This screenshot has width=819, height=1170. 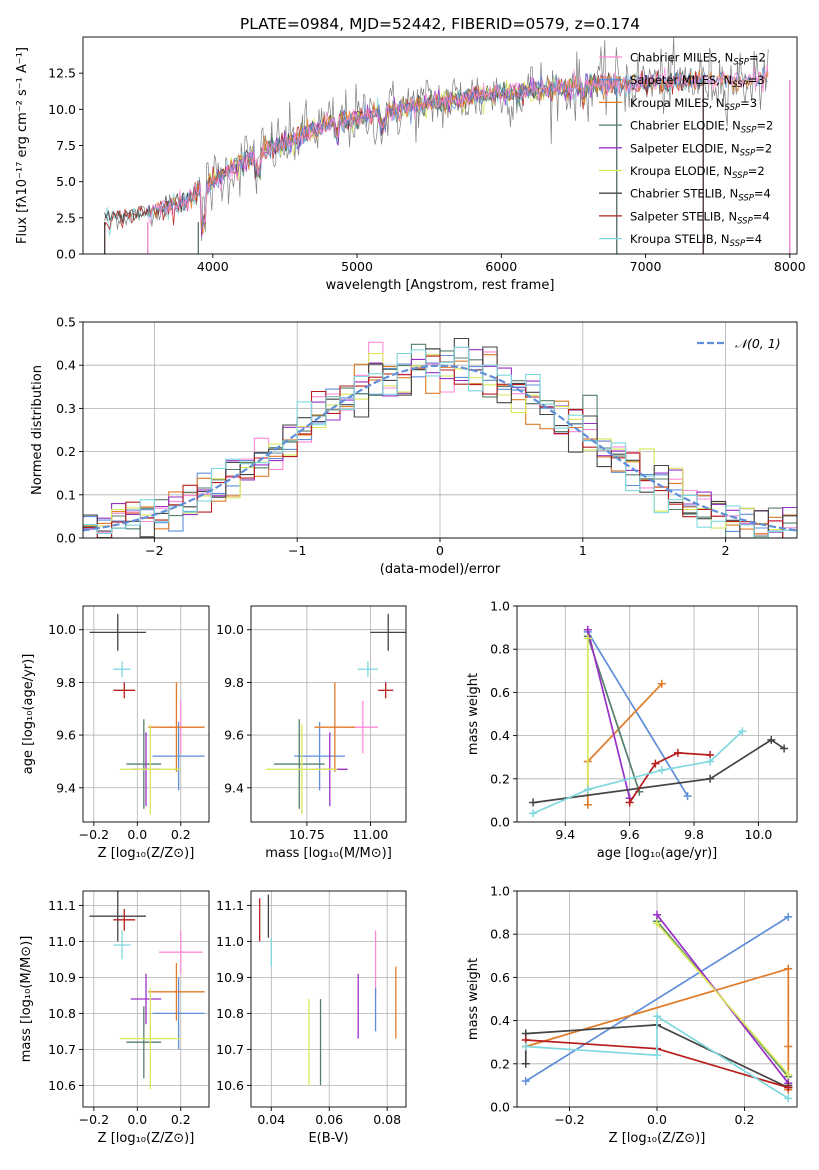 I want to click on y-tick-label: 0.8, so click(x=500, y=649).